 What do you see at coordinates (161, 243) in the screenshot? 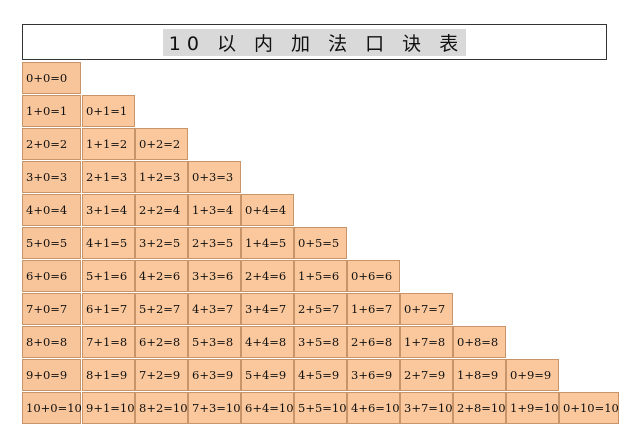
I see `table-cell: 3+2=5` at bounding box center [161, 243].